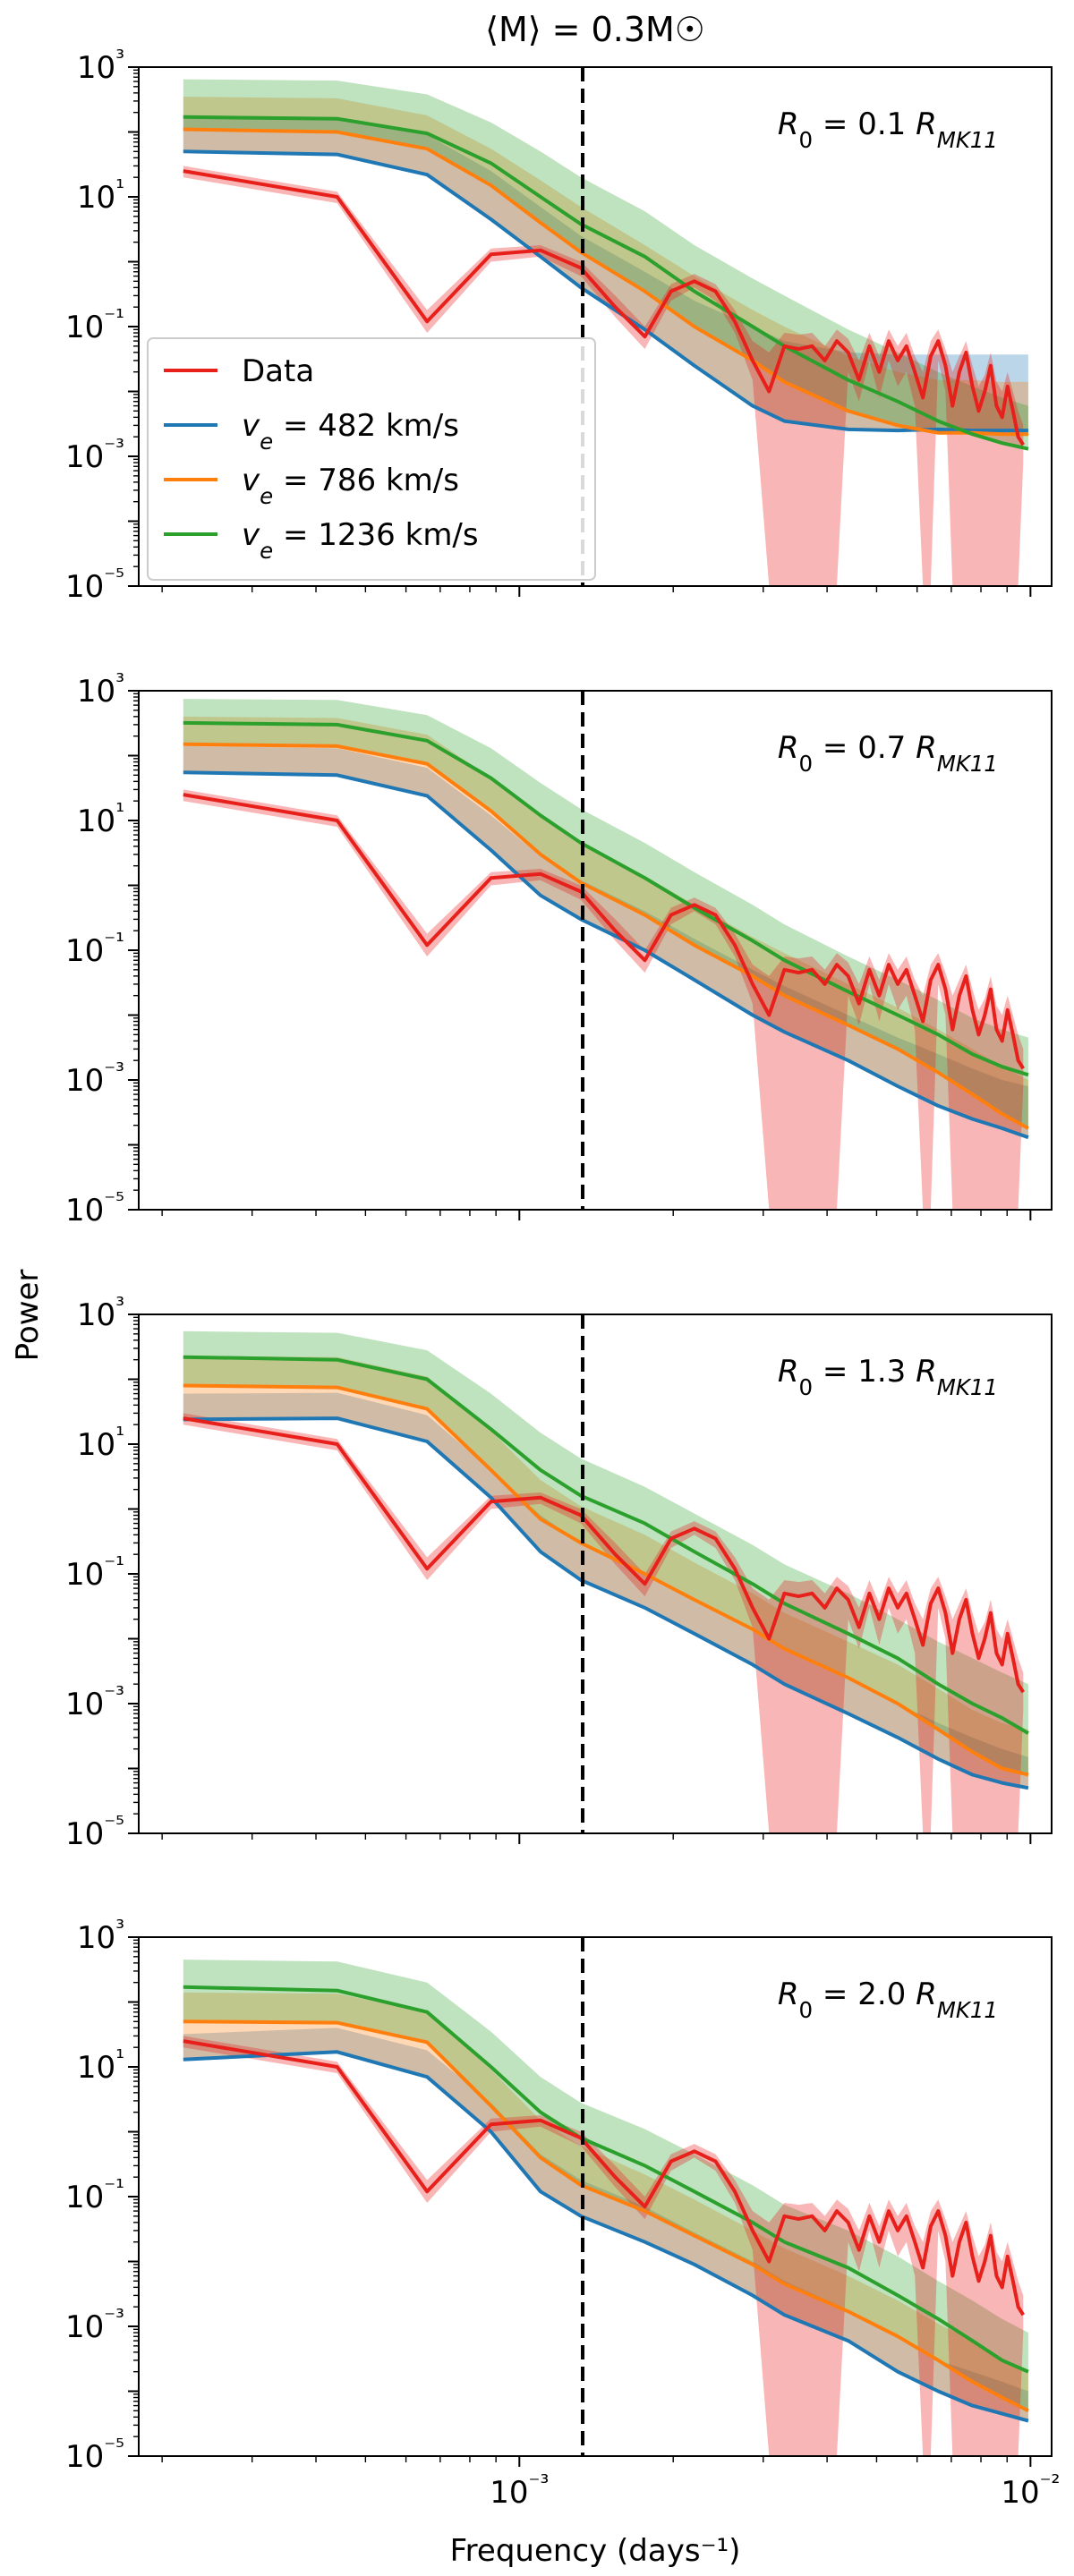 The width and height of the screenshot is (1074, 2576). I want to click on y-axis-label: Power, so click(28, 1316).